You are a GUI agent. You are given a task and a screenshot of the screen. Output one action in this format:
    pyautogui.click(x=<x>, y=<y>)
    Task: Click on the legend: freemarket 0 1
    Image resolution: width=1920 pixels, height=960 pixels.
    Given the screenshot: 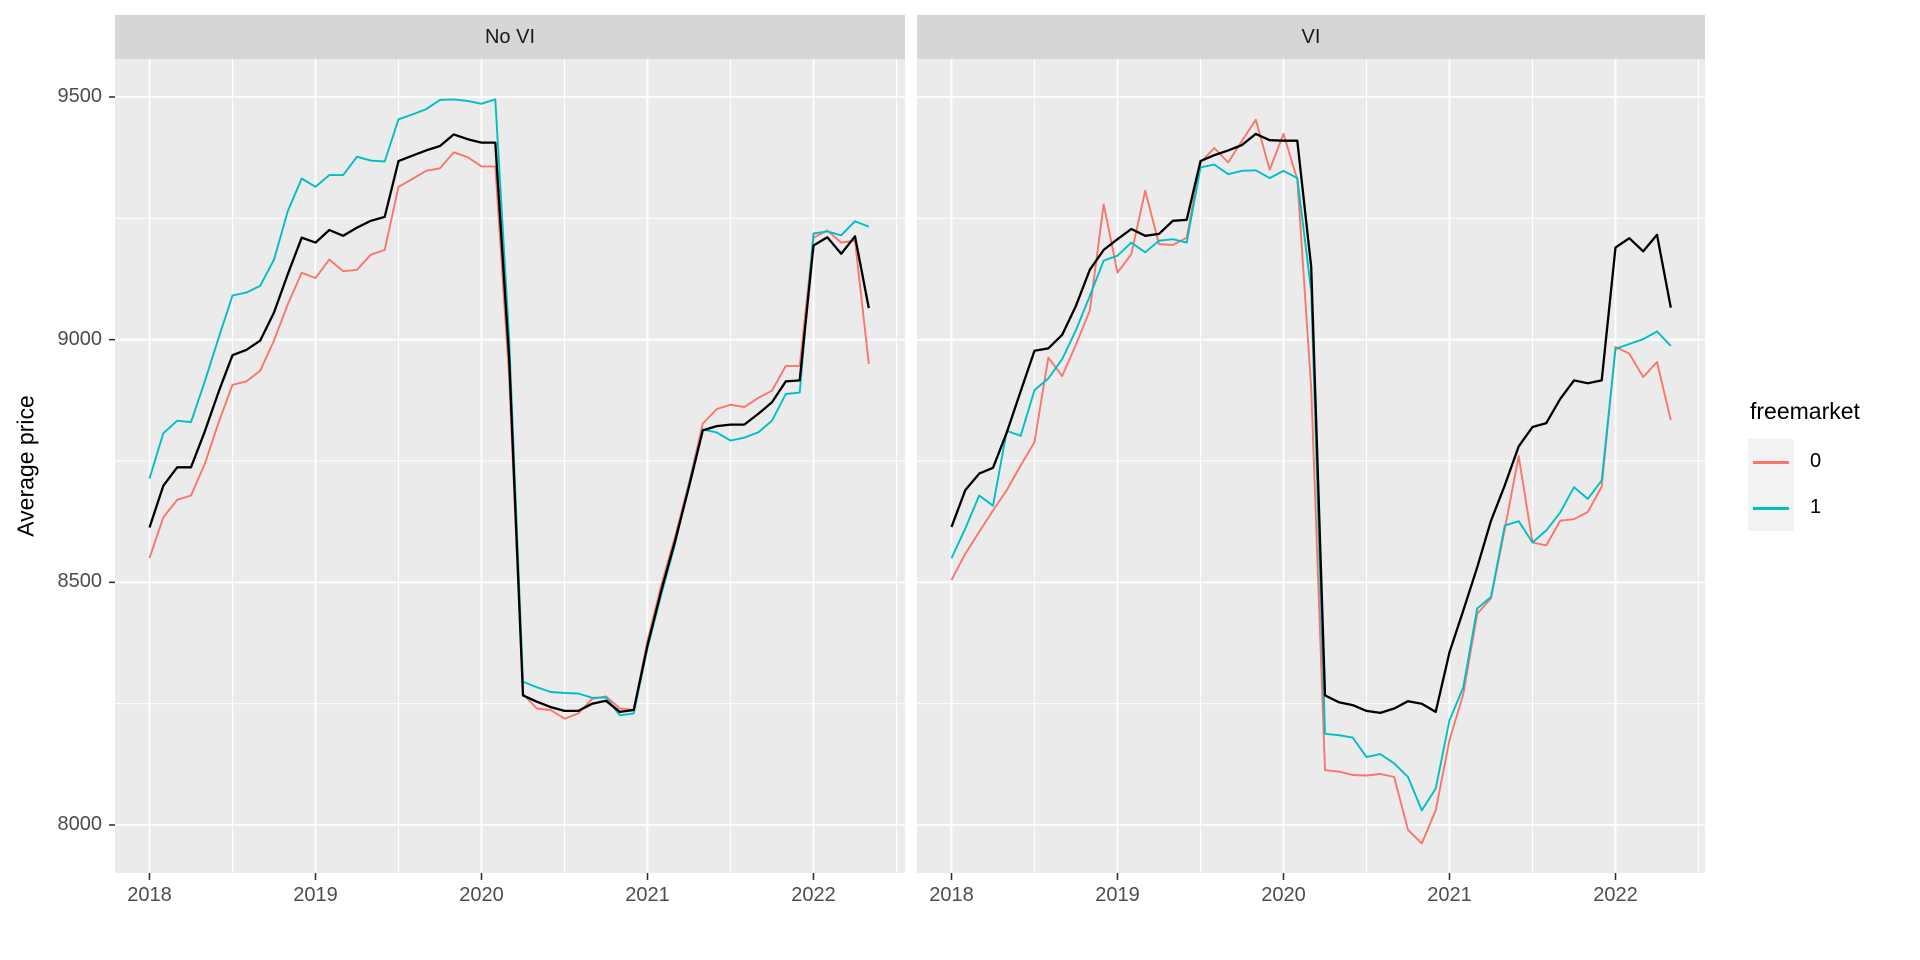 What is the action you would take?
    pyautogui.click(x=1804, y=464)
    